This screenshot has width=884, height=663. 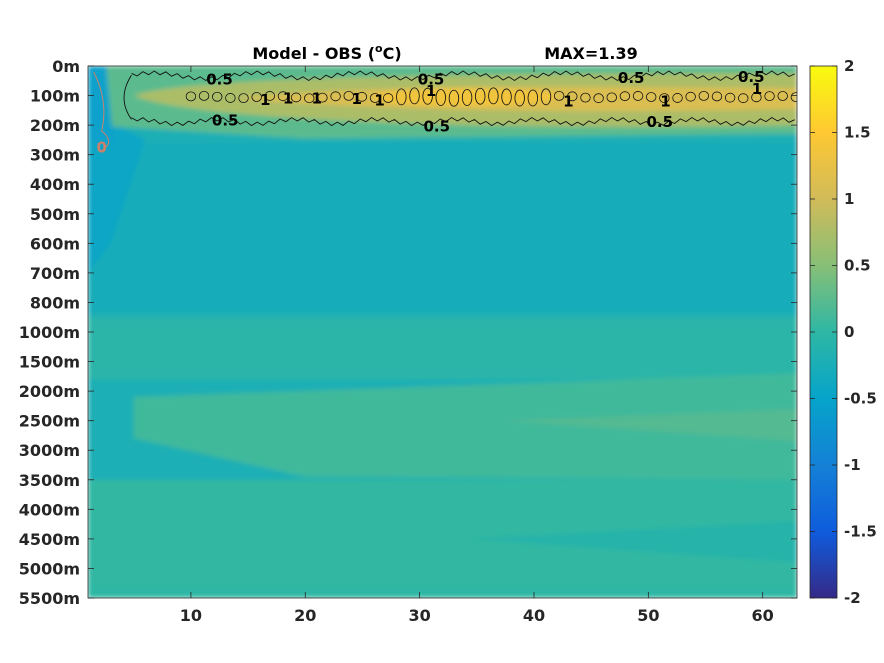 What do you see at coordinates (849, 332) in the screenshot?
I see `colorbar-tick-label: 0` at bounding box center [849, 332].